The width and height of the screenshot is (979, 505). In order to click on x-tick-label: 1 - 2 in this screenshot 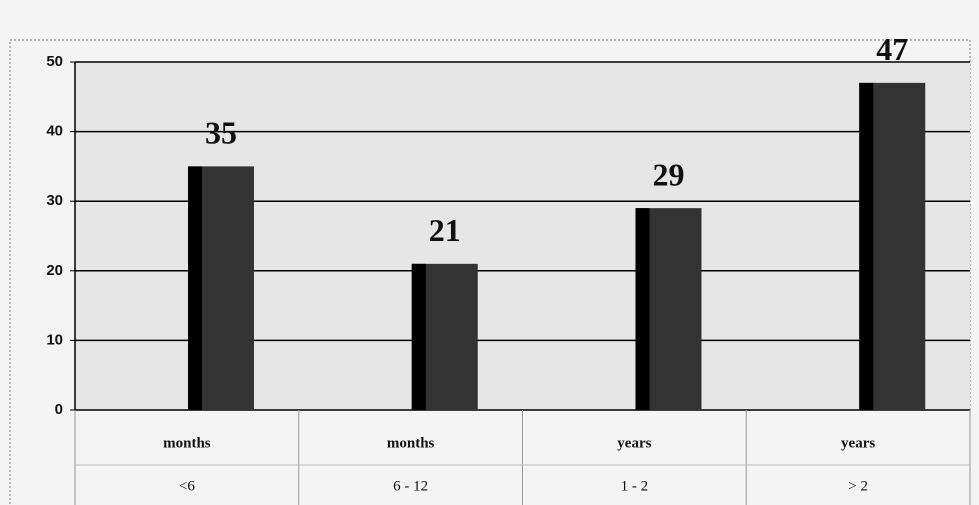, I will do `click(635, 486)`.